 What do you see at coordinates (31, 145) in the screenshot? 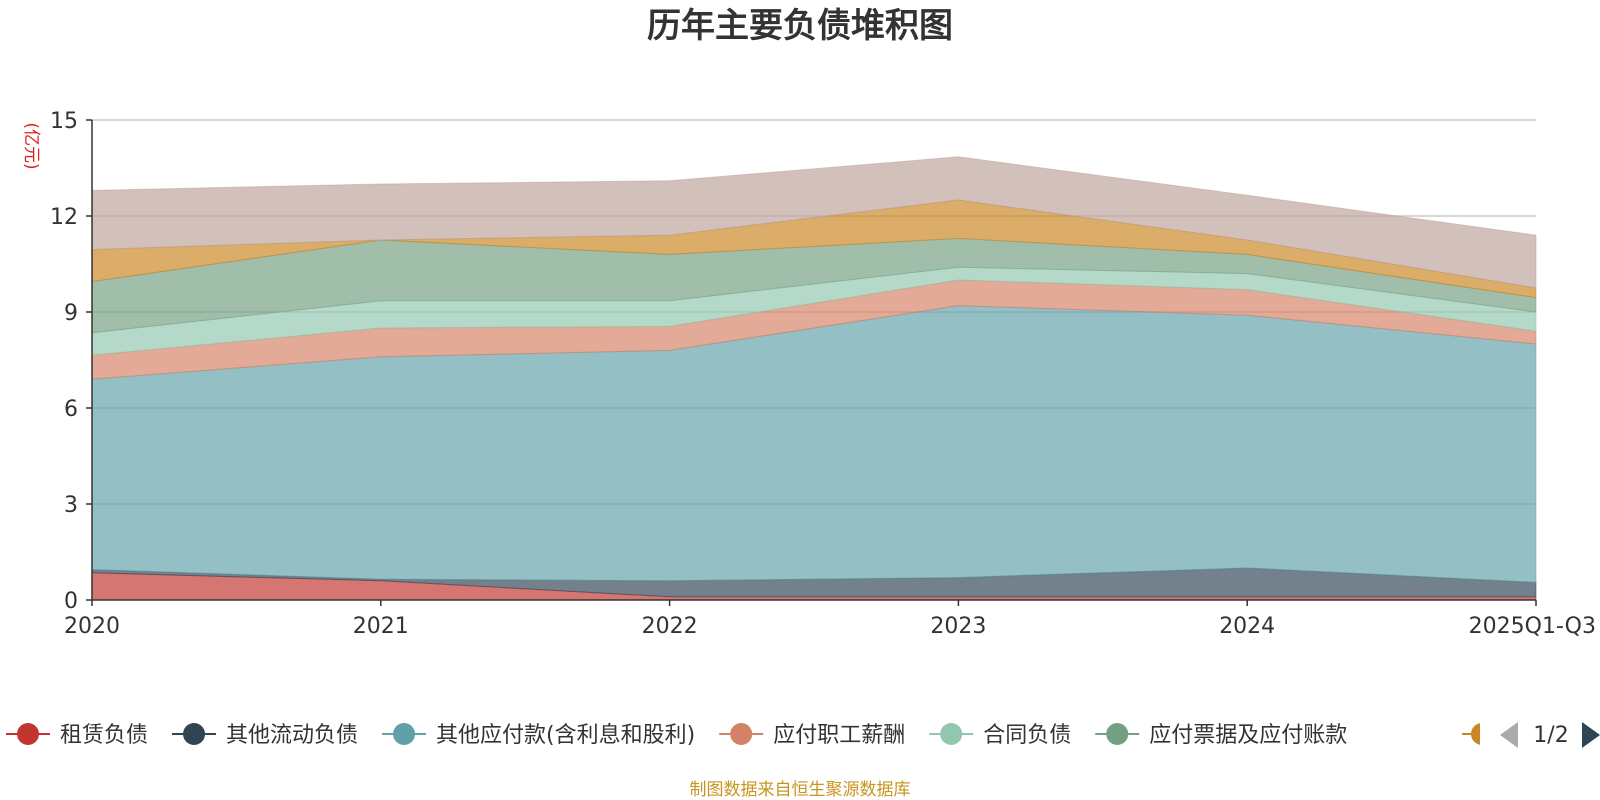
I see `y-axis-unit-label: (亿元)` at bounding box center [31, 145].